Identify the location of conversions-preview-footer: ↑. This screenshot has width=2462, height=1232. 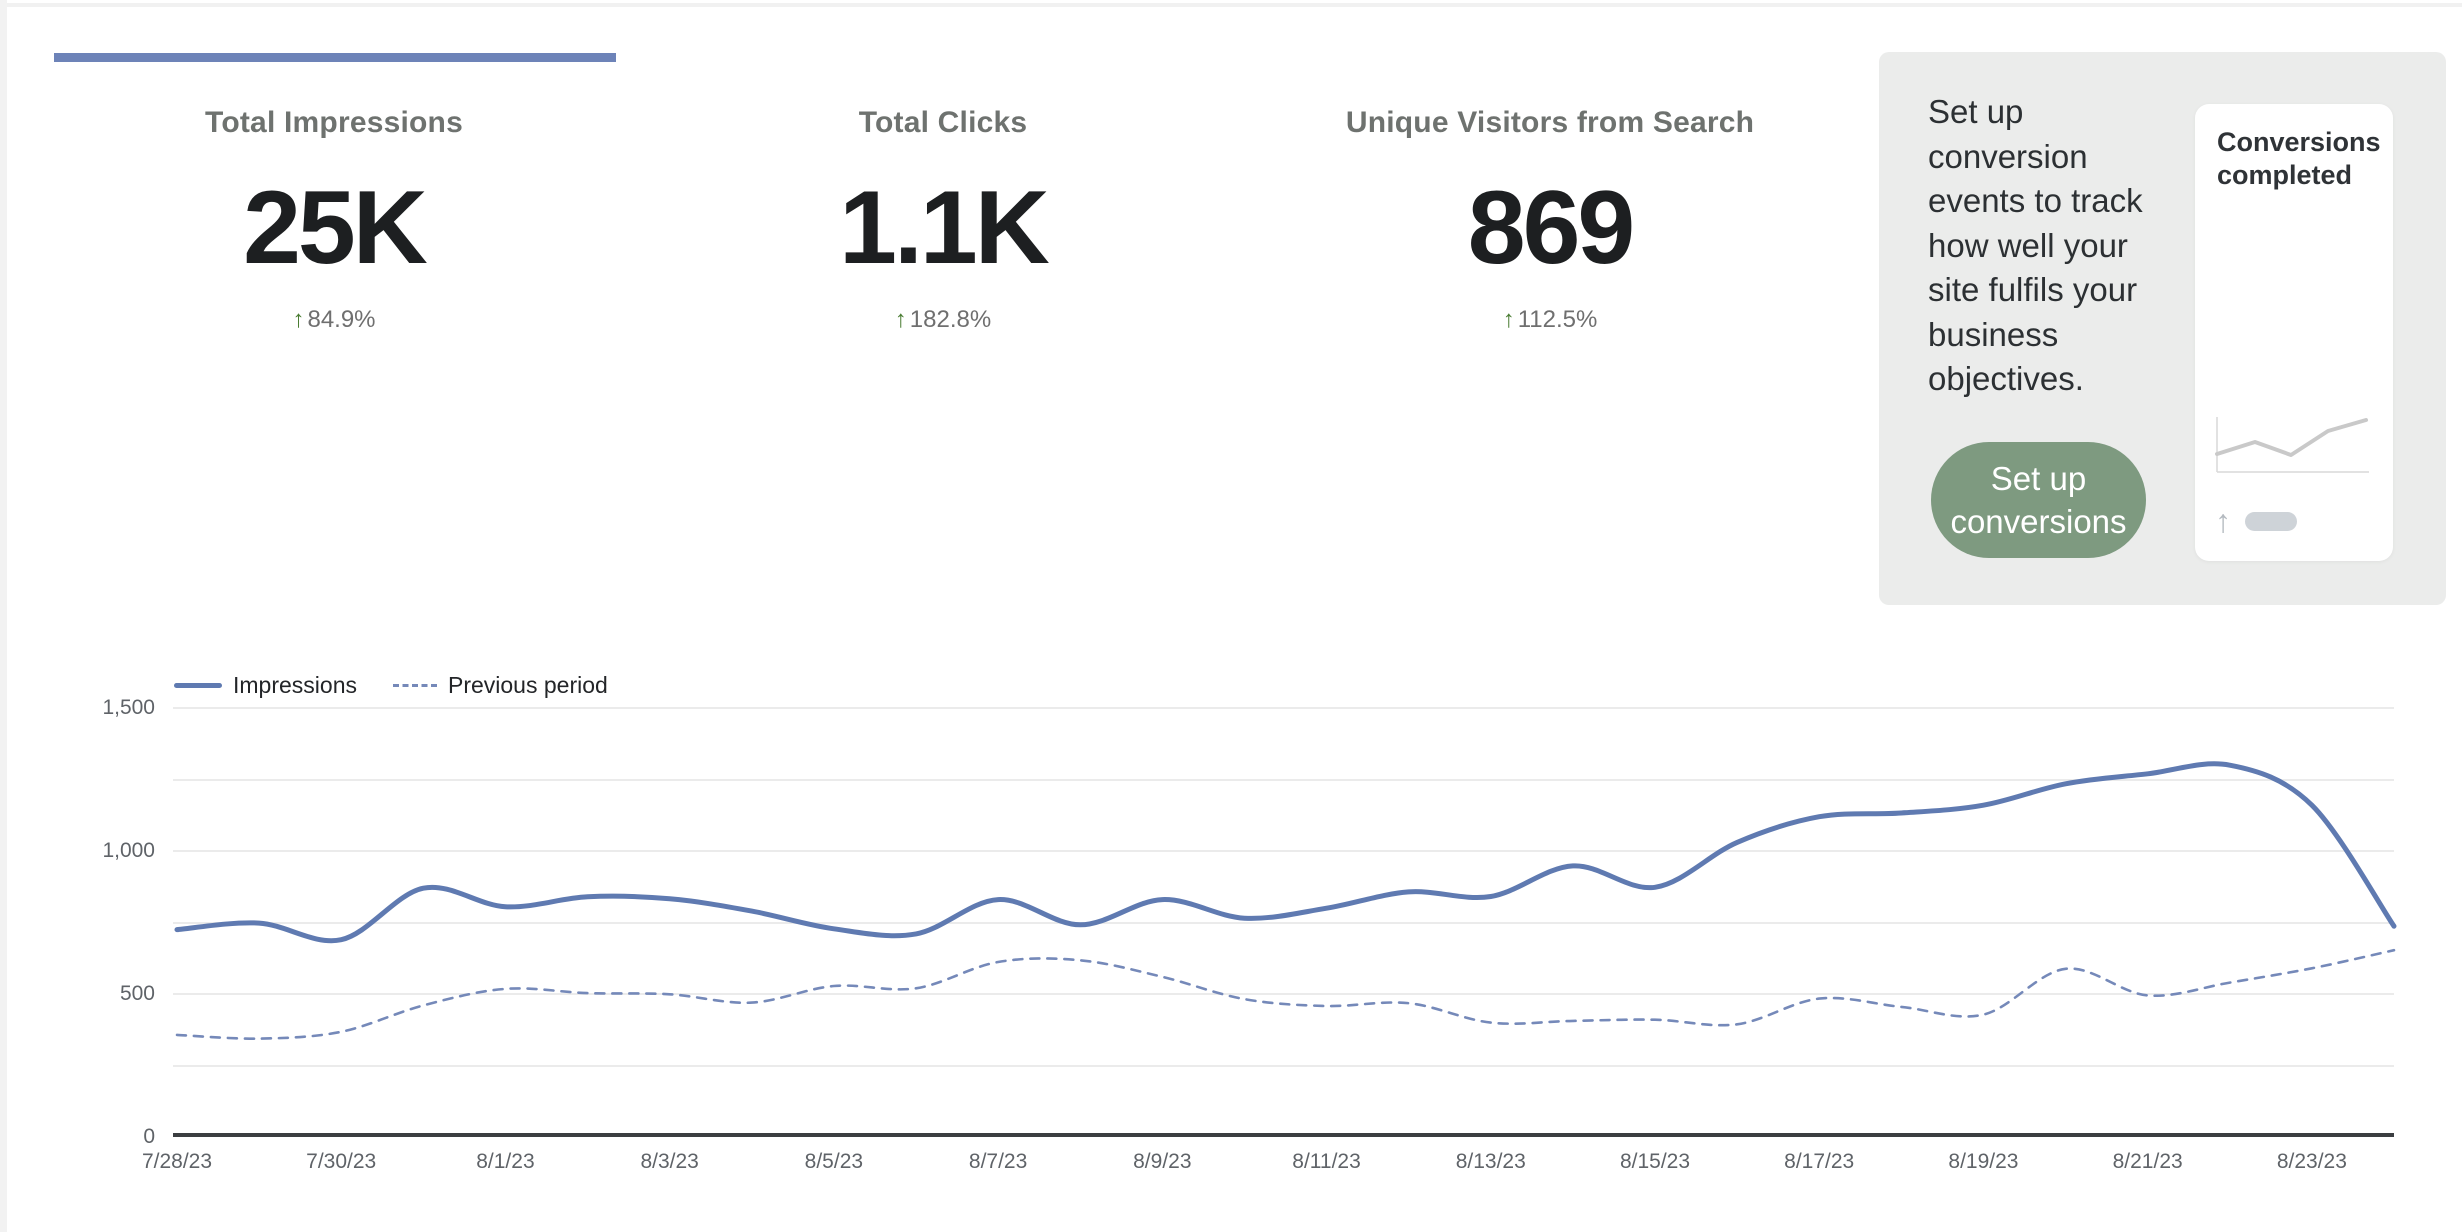
(2256, 521).